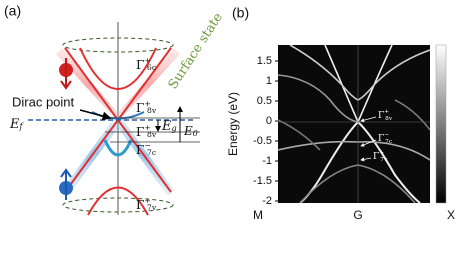 The width and height of the screenshot is (463, 262). I want to click on y-tick-label: 1.5, so click(264, 61).